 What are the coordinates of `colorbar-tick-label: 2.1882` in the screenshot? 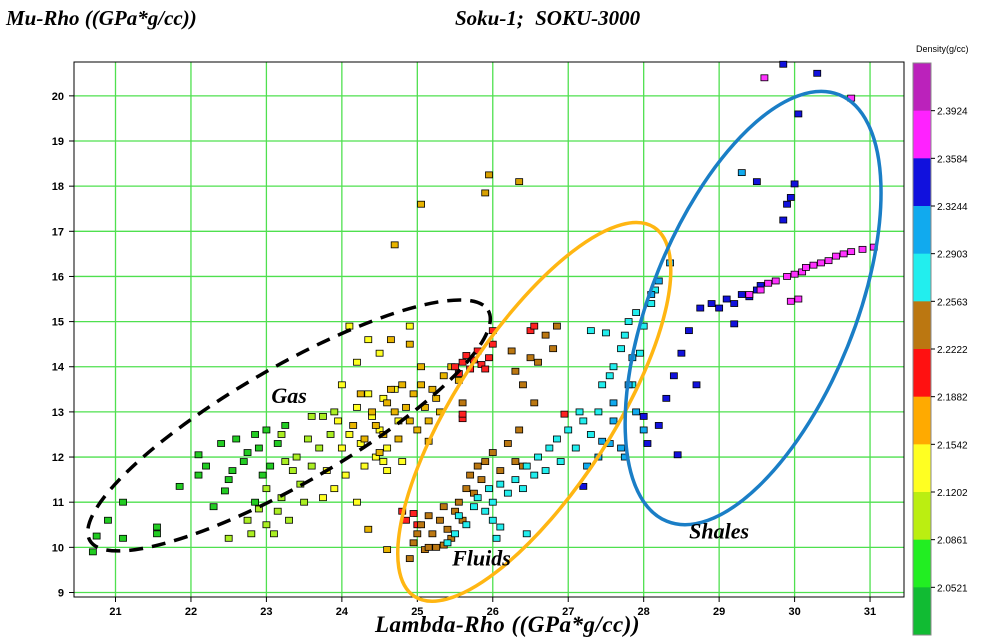 It's located at (952, 398).